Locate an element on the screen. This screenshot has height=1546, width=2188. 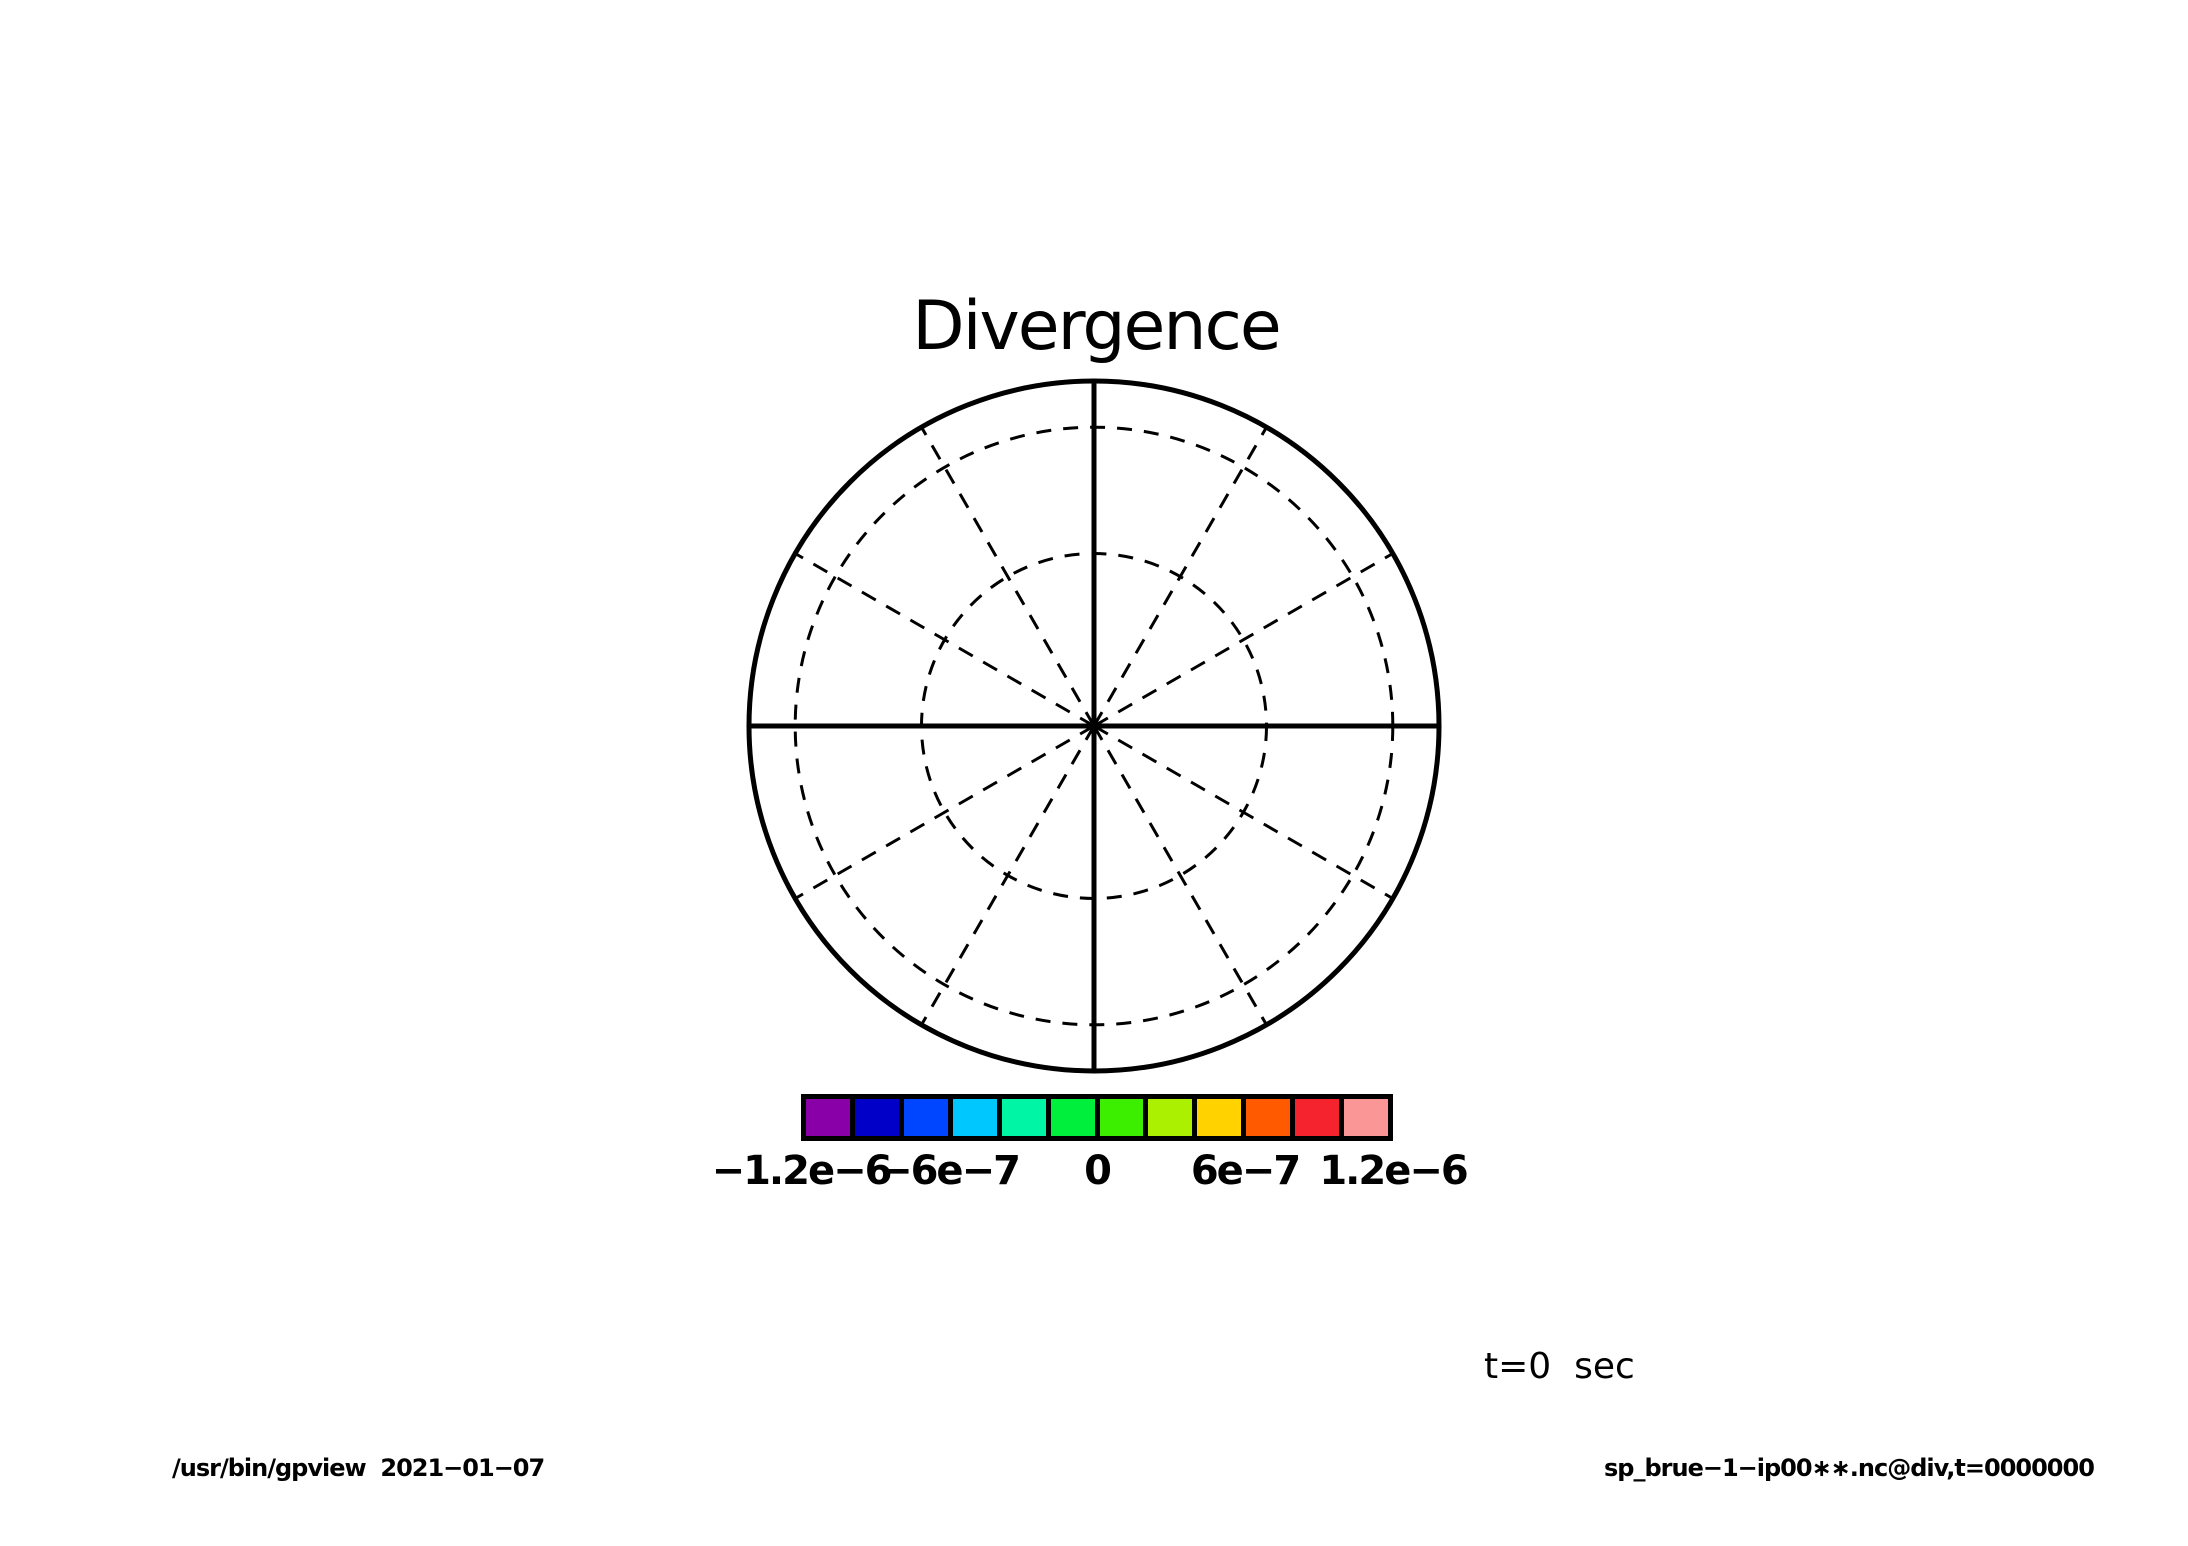
colorbar-tick-label: −6e−7 is located at coordinates (950, 1171).